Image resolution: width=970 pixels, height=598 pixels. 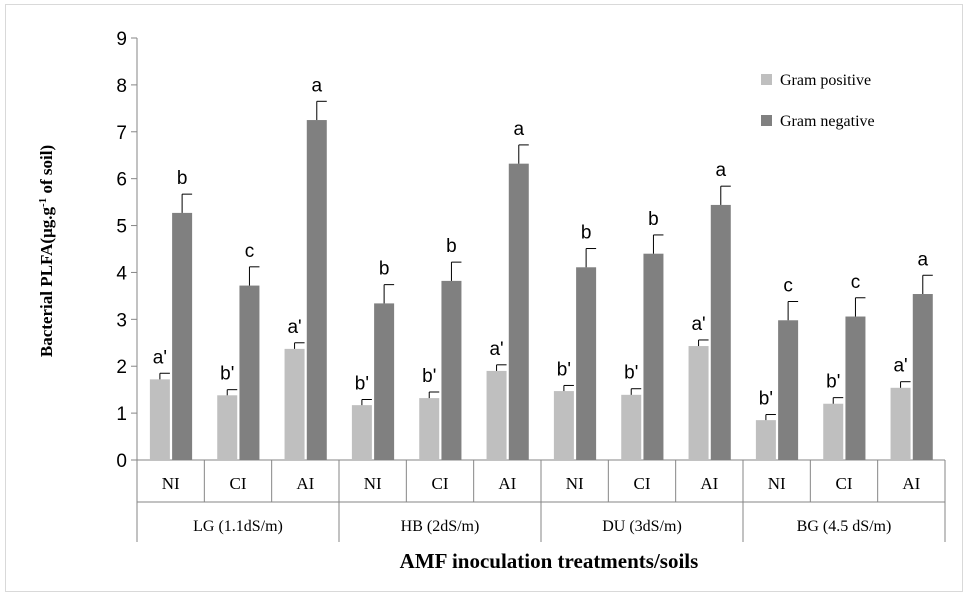 I want to click on y-axis-label-tail: of soil), so click(x=46, y=171).